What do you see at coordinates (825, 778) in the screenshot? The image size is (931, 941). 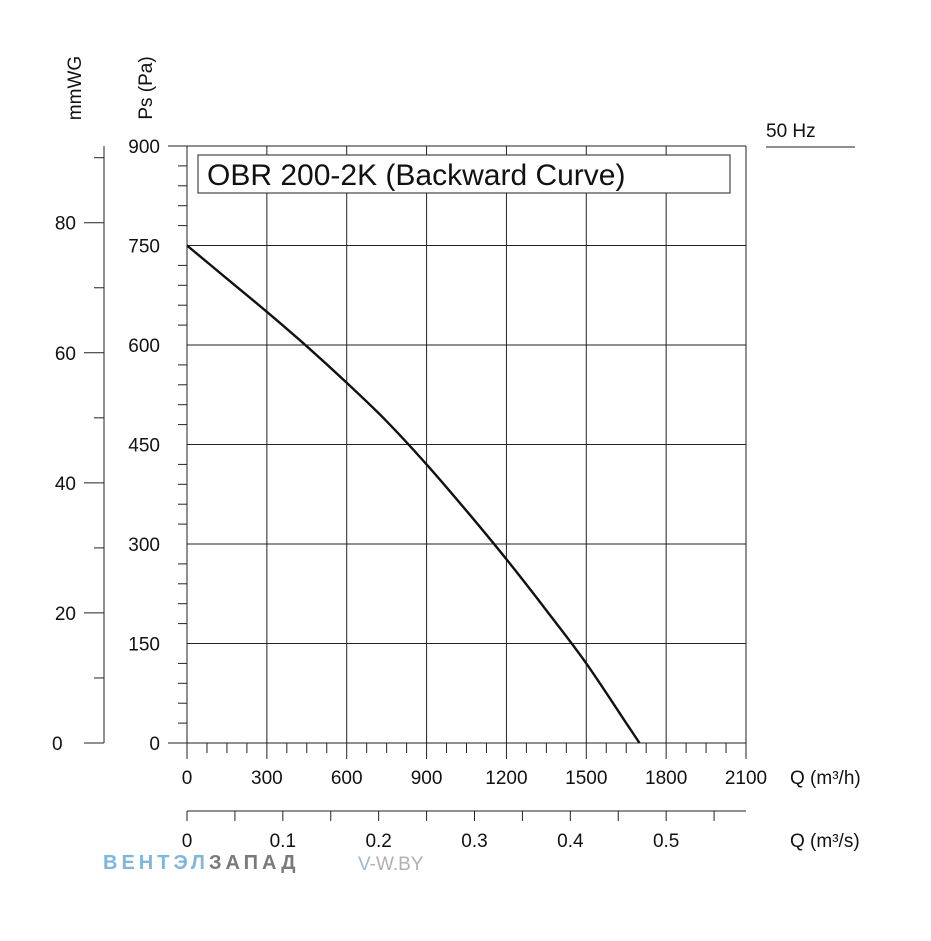 I see `x-axis-label: Q (m³/h)` at bounding box center [825, 778].